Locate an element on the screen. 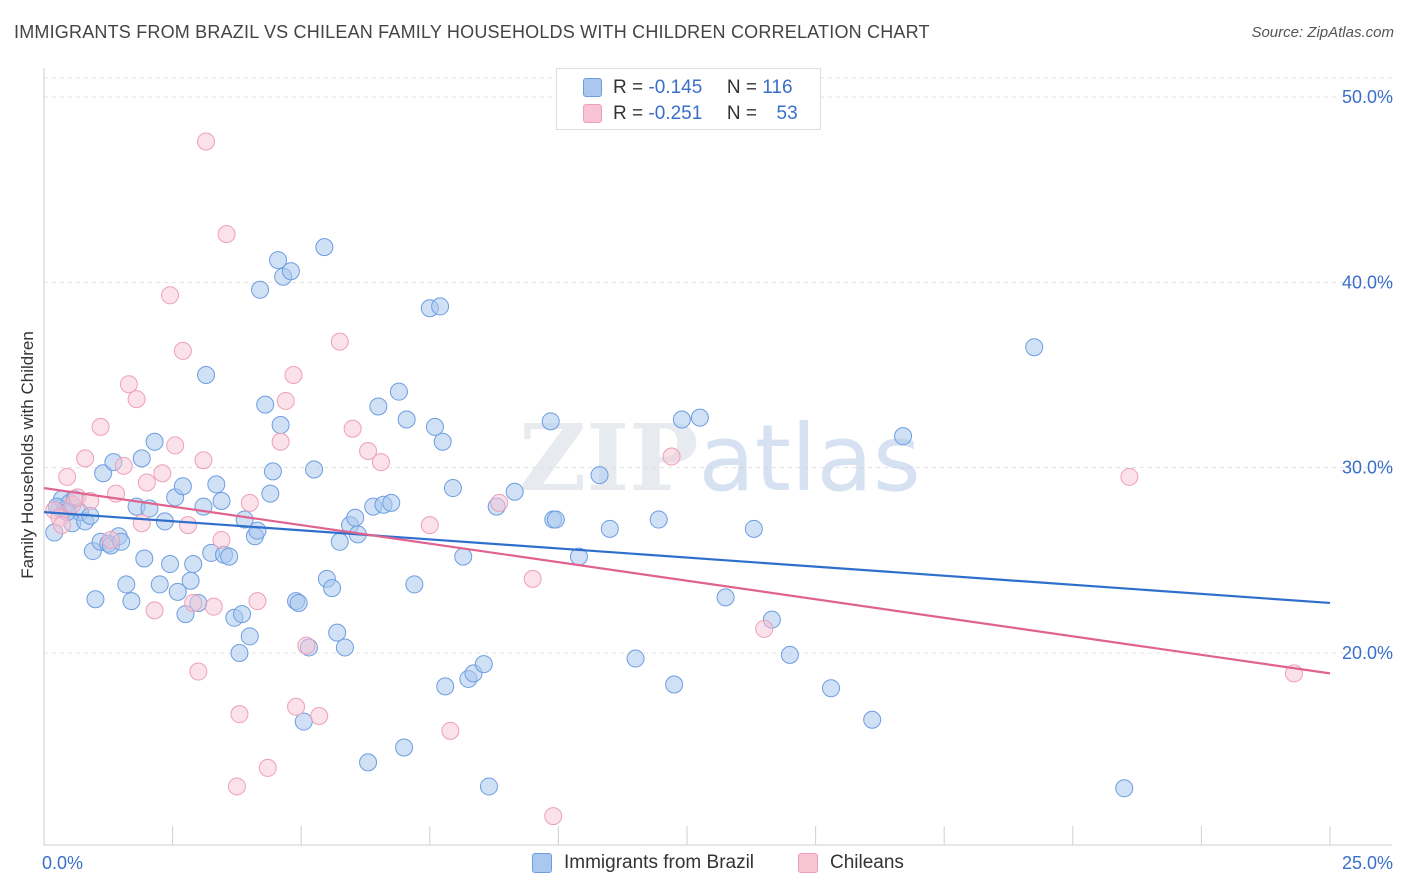 This screenshot has height=892, width=1406. n-value: 116 is located at coordinates (777, 87).